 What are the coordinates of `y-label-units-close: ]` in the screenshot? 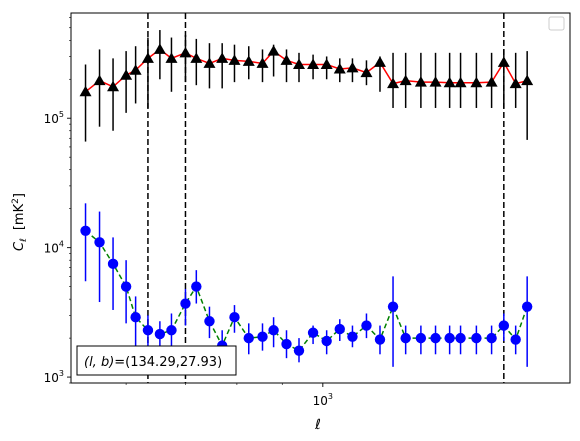 It's located at (19, 195).